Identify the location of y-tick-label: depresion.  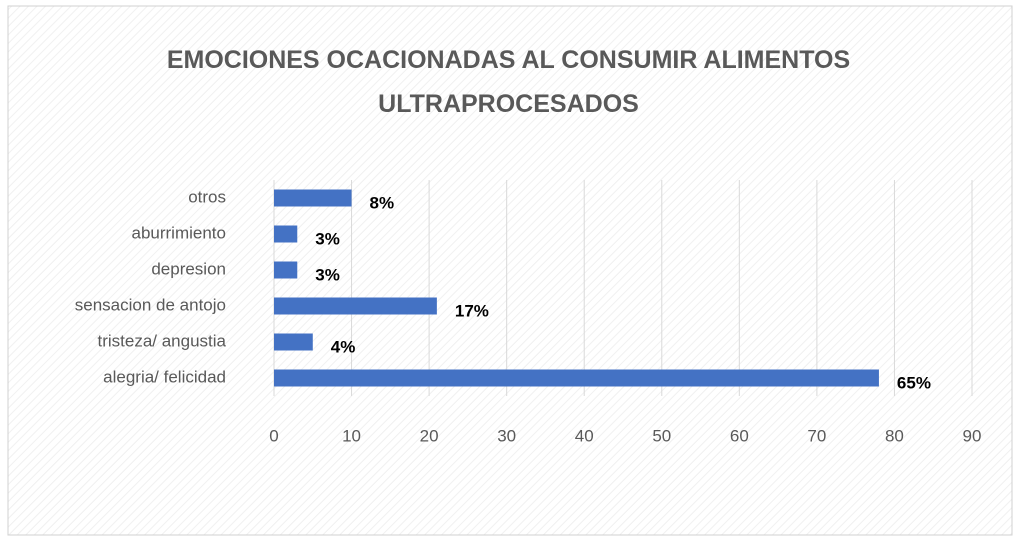
(188, 268).